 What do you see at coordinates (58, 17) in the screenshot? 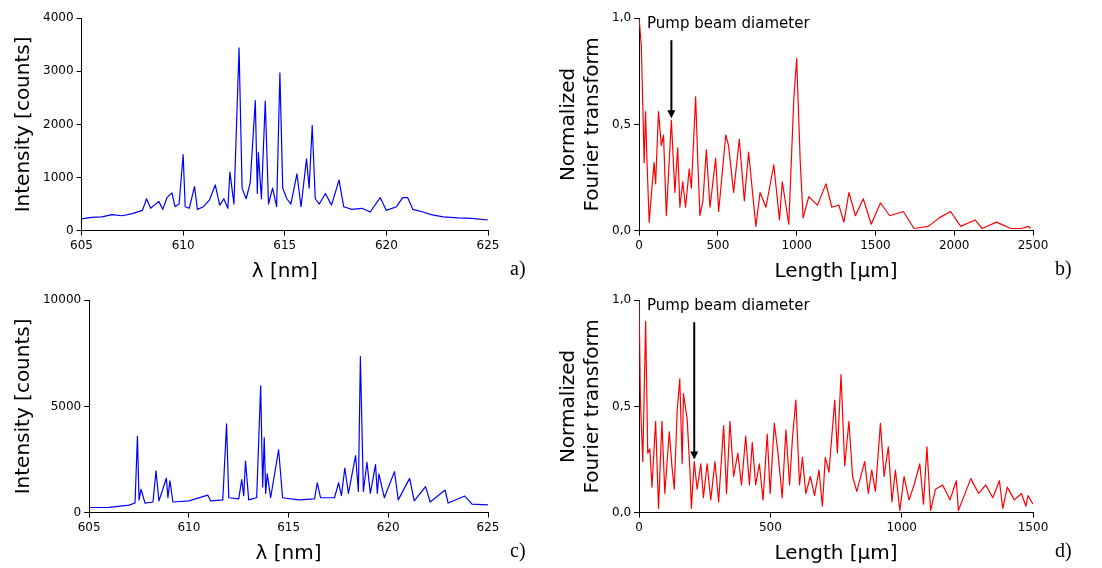
I see `y-tick-label: 4000` at bounding box center [58, 17].